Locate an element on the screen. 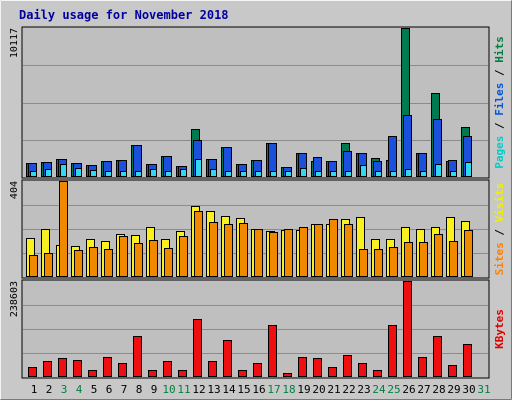  legend-hits-part: Pages is located at coordinates (499, 152).